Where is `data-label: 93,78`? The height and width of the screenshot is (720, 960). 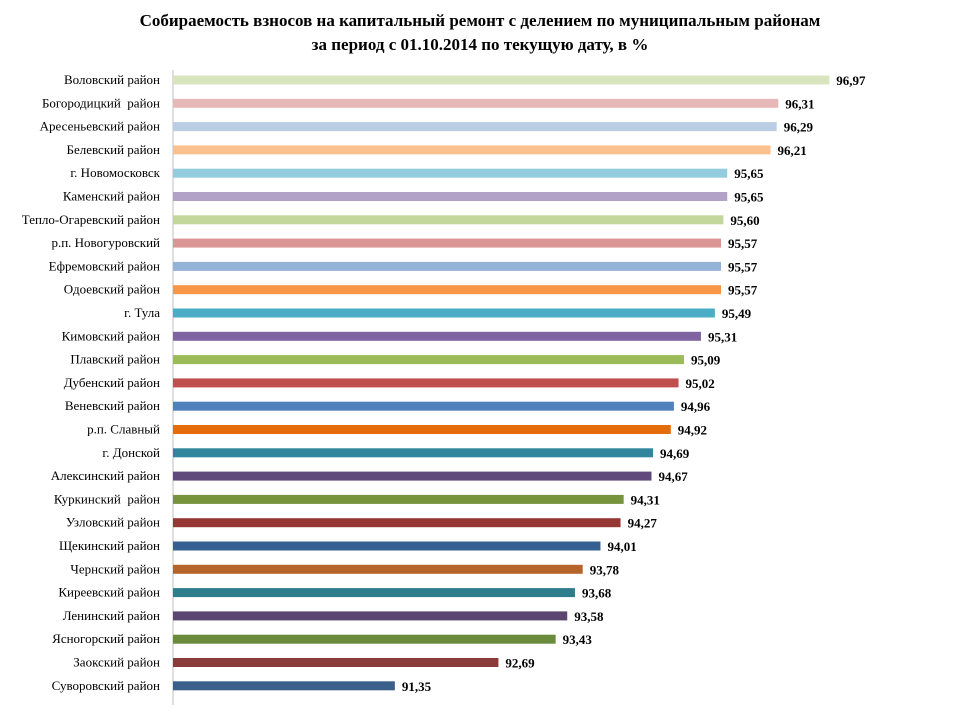
data-label: 93,78 is located at coordinates (605, 569).